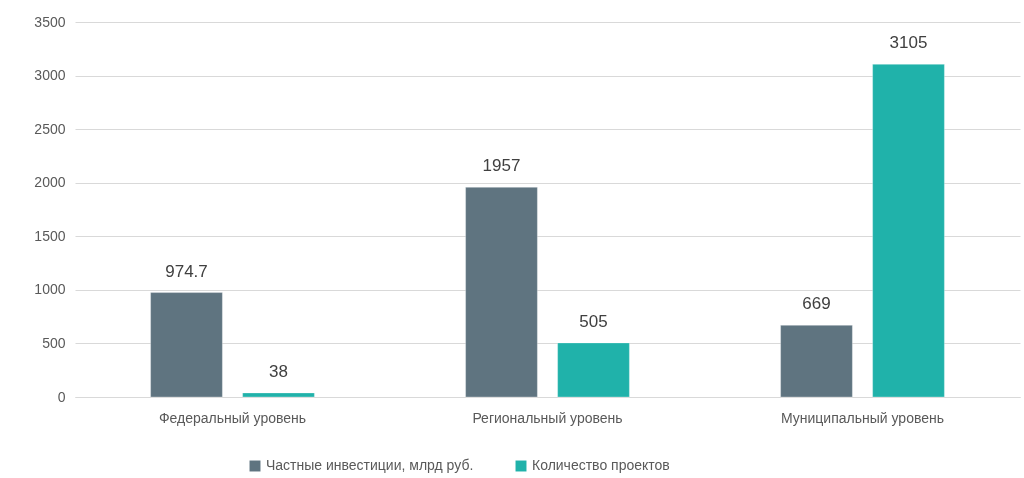  Describe the element at coordinates (50, 235) in the screenshot. I see `y-tick-label: 1500` at that location.